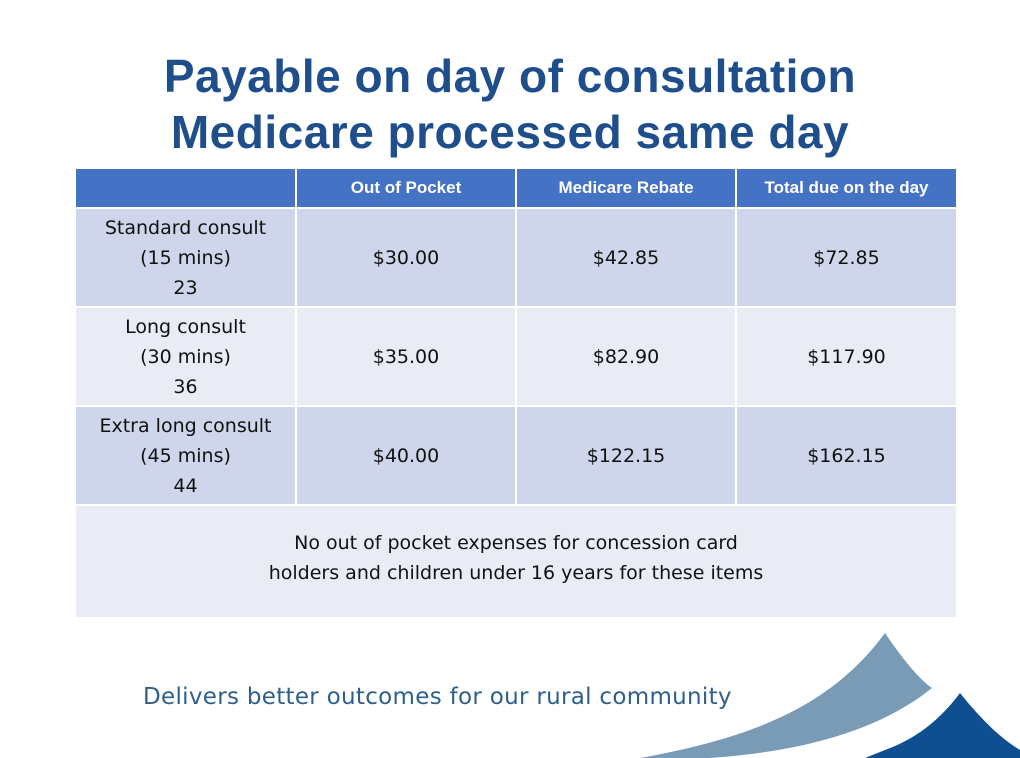 This screenshot has width=1020, height=758. I want to click on title-line-2: Medicare processed same day, so click(510, 132).